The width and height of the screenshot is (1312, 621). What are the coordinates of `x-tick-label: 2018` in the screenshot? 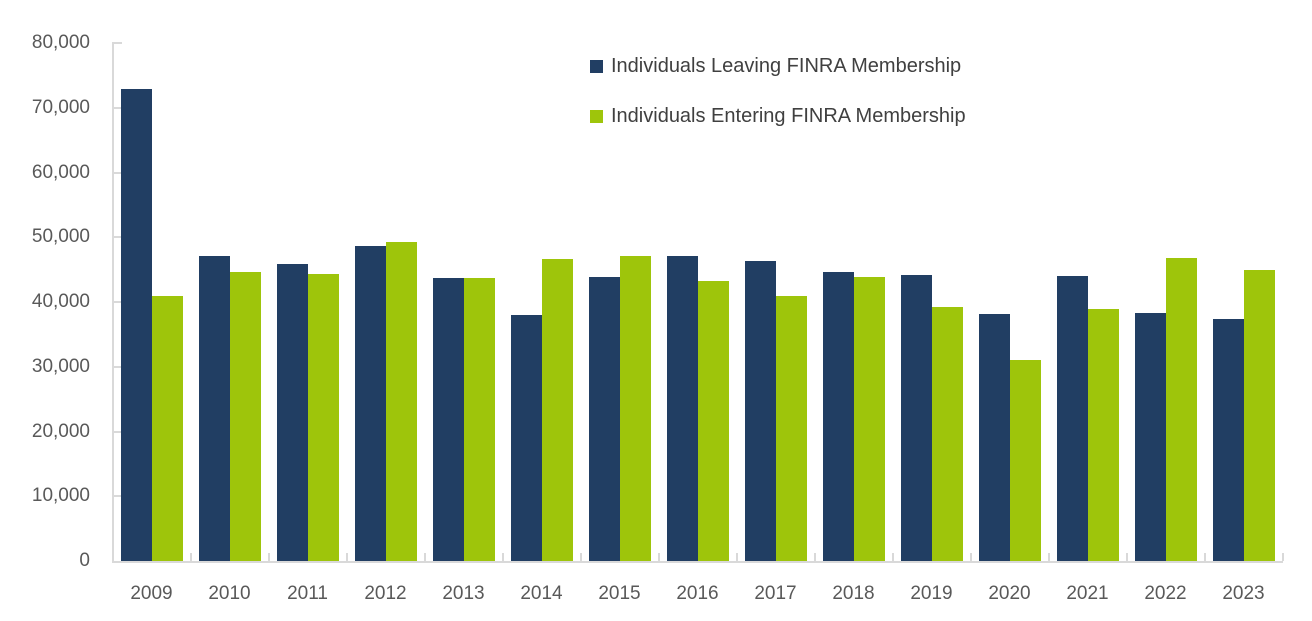 It's located at (853, 593).